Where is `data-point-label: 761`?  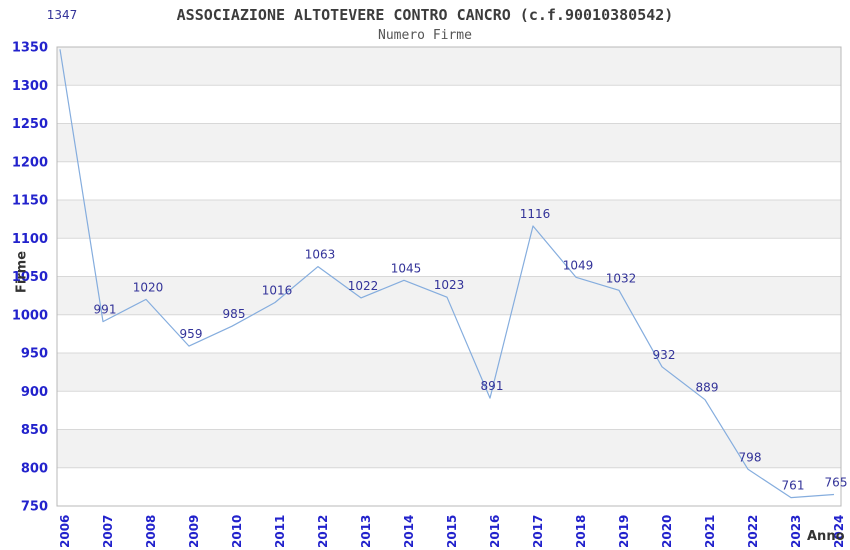
data-point-label: 761 is located at coordinates (793, 486).